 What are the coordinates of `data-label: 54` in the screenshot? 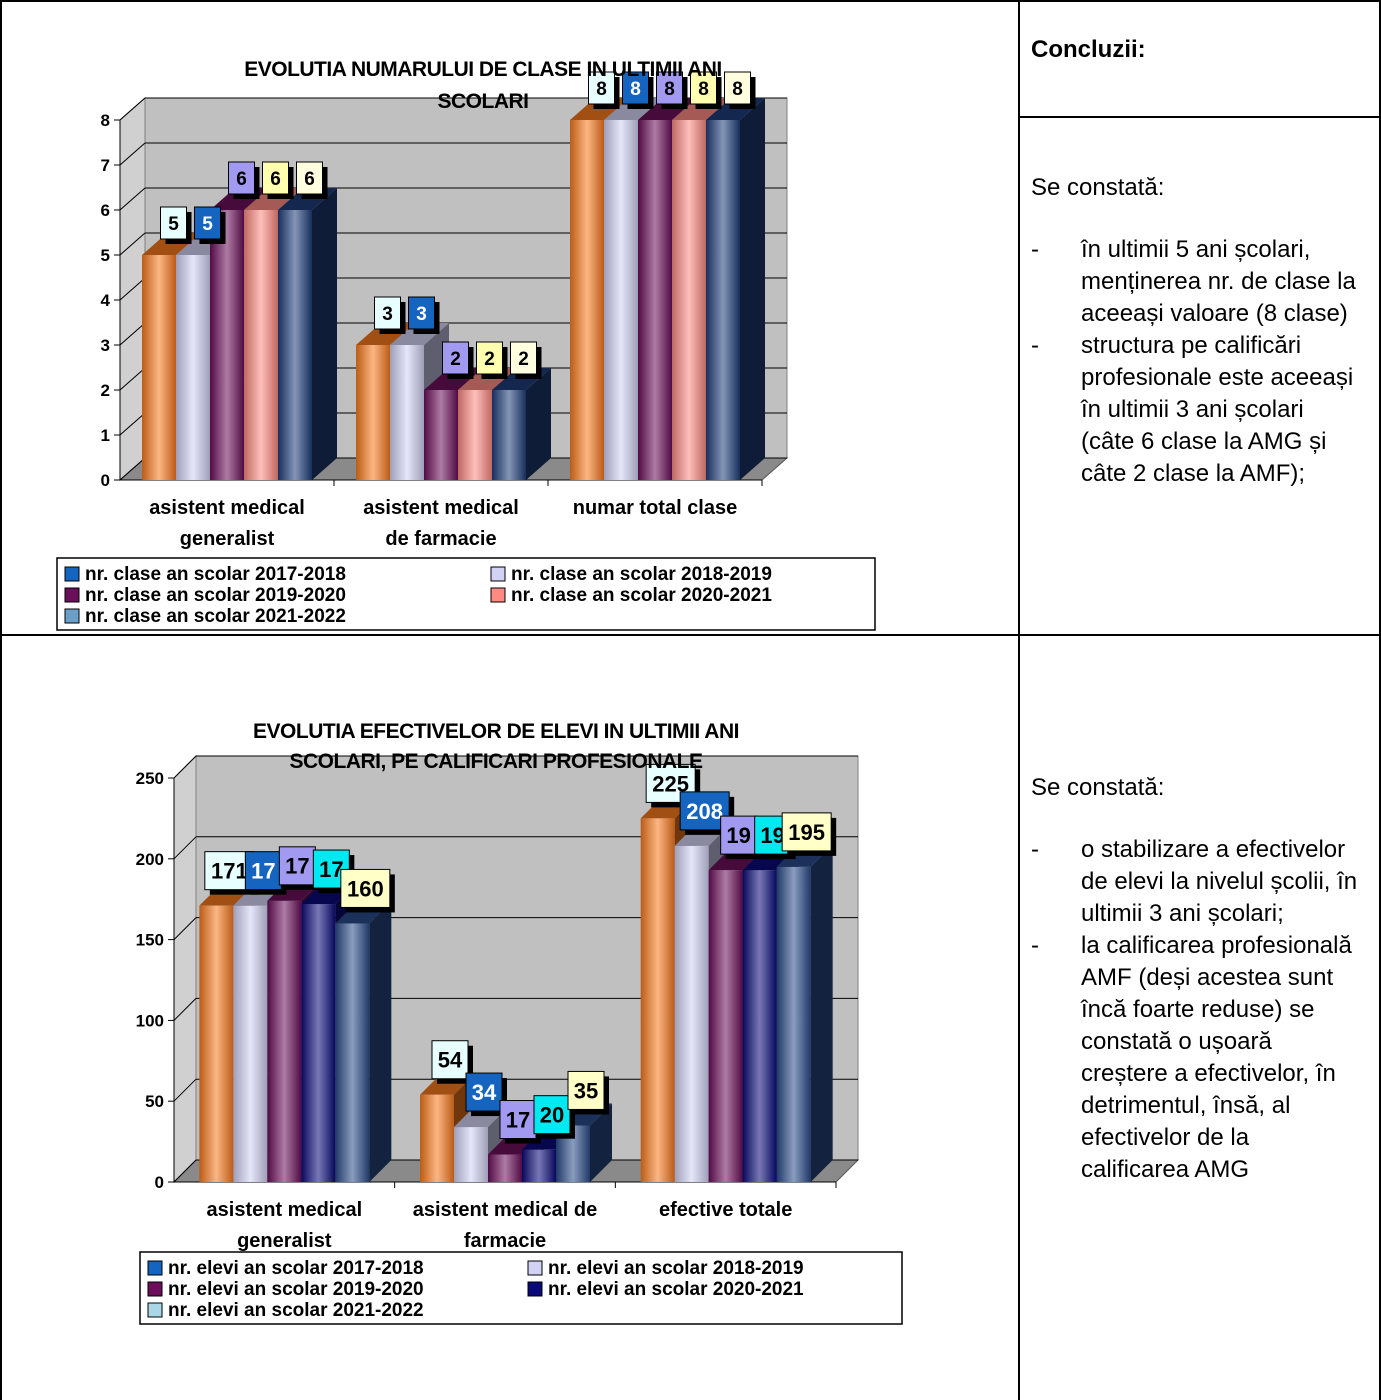 It's located at (452, 1062).